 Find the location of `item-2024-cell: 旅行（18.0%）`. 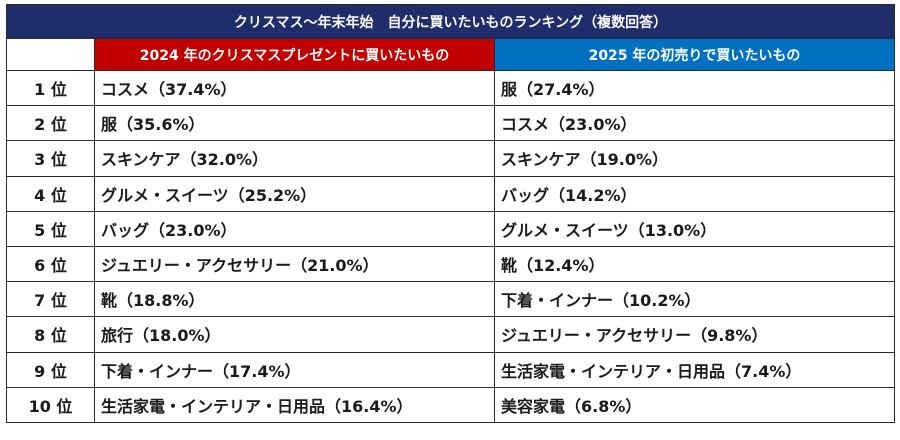

item-2024-cell: 旅行（18.0%） is located at coordinates (294, 334).